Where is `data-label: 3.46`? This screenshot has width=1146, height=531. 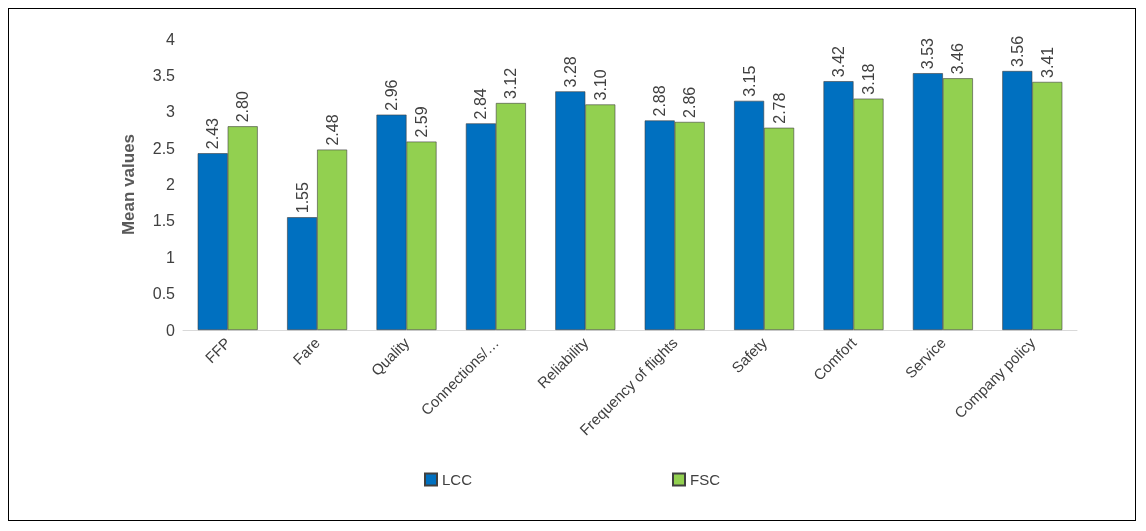 data-label: 3.46 is located at coordinates (958, 59).